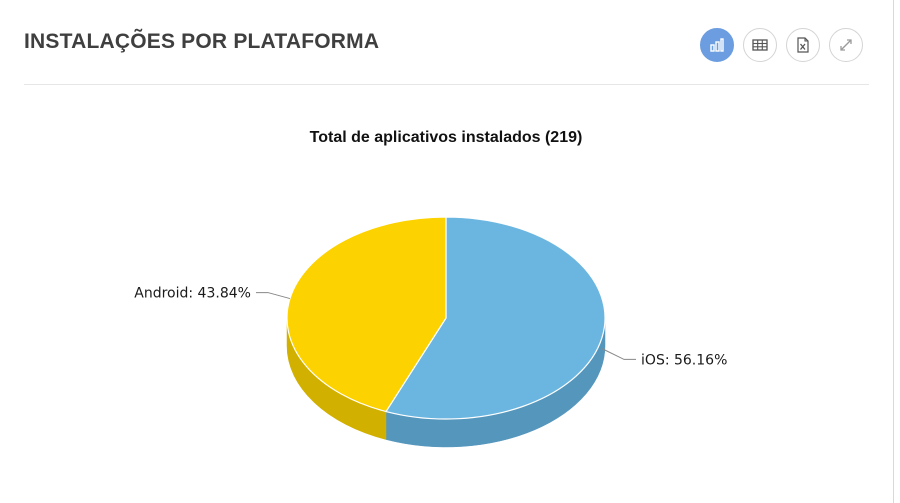 The height and width of the screenshot is (503, 900). I want to click on excel-export-button, so click(803, 45).